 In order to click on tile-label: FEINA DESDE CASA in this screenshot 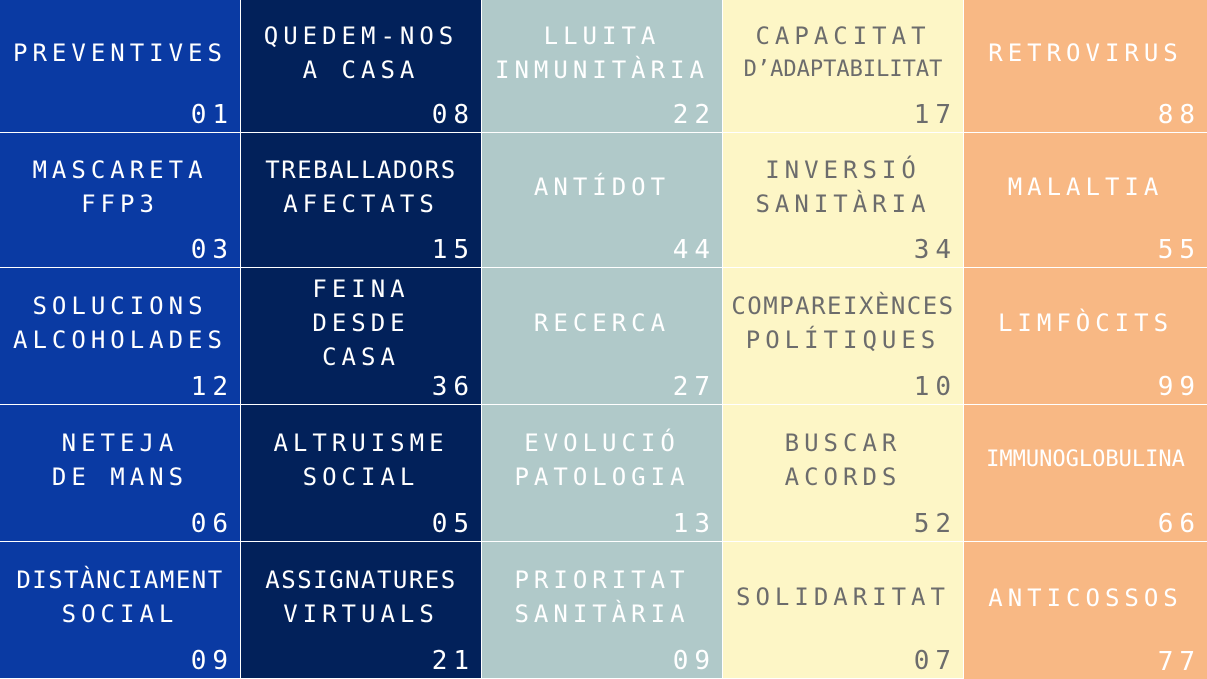, I will do `click(361, 323)`.